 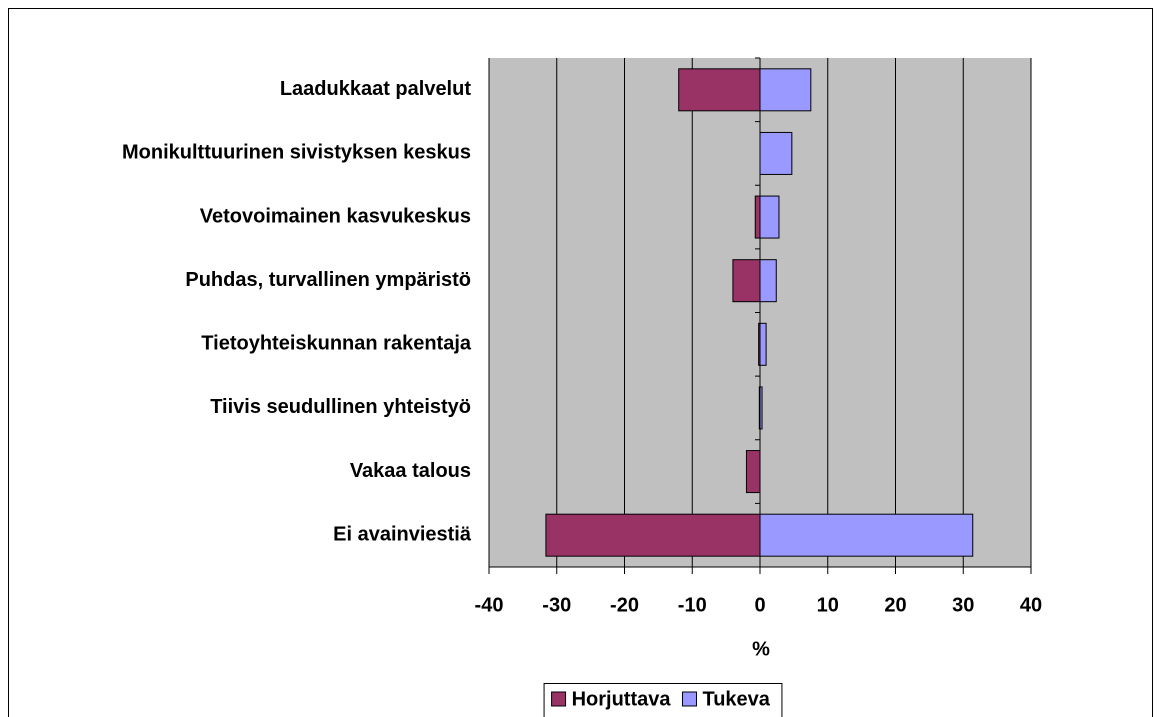 I want to click on x-tick-label: 0, so click(x=759, y=605).